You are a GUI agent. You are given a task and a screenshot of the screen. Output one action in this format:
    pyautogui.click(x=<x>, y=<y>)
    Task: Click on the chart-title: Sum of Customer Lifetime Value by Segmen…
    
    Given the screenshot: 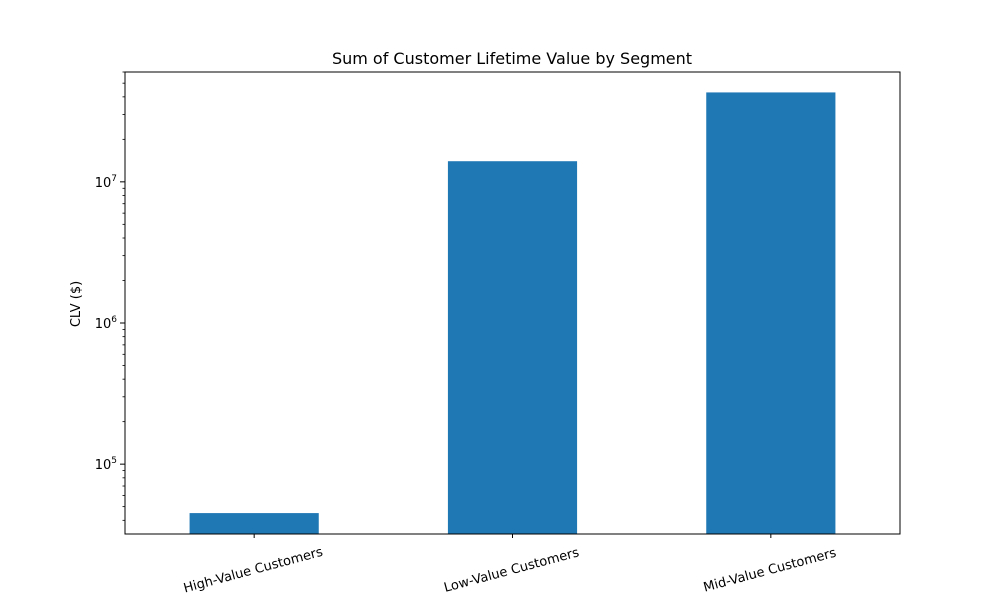 What is the action you would take?
    pyautogui.click(x=512, y=58)
    